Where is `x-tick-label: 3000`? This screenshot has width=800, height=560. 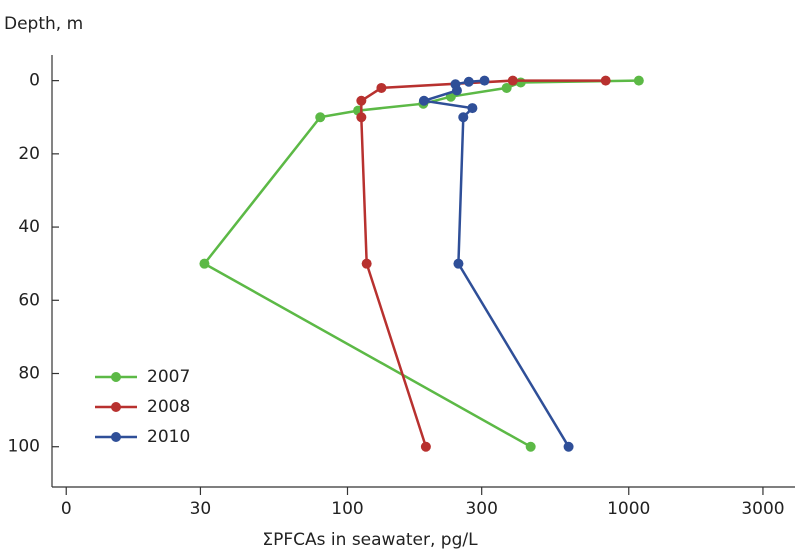
x-tick-label: 3000 is located at coordinates (762, 509).